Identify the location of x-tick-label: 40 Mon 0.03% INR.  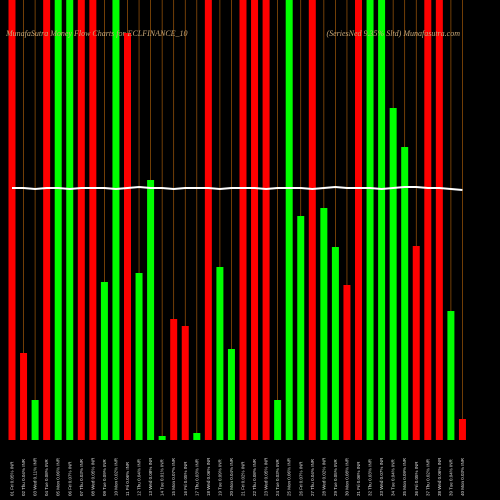
(462, 476).